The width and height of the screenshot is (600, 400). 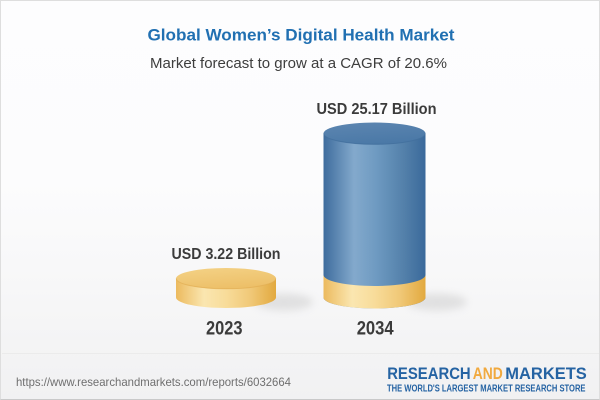 I want to click on svg-text: RESEARCH, so click(x=429, y=374).